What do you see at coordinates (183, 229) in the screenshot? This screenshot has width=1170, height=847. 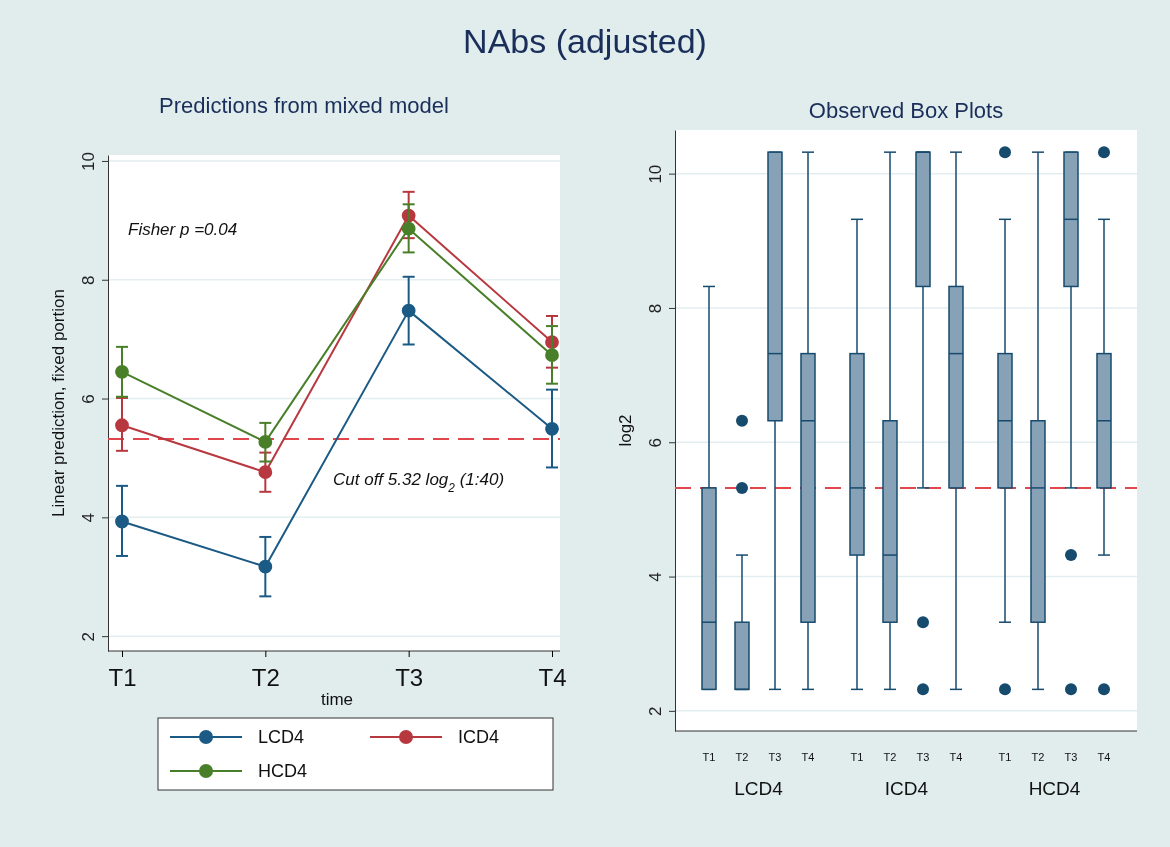 I see `annotation: Fisher p =0.04` at bounding box center [183, 229].